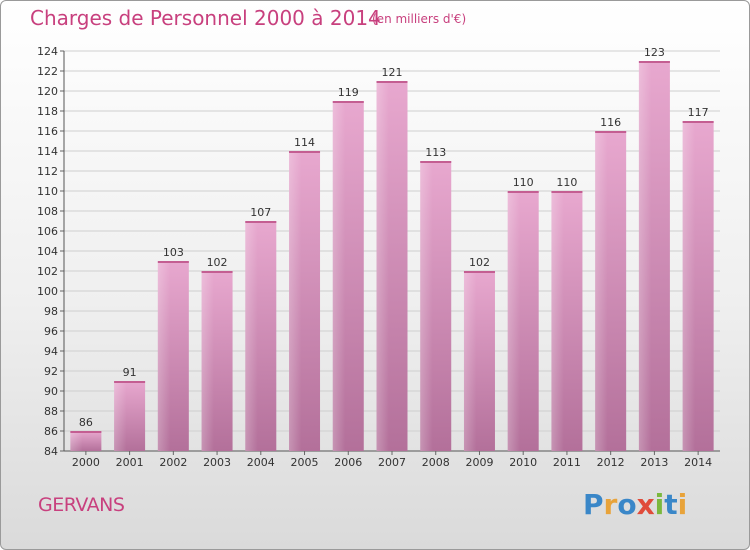 The image size is (750, 550). Describe the element at coordinates (47, 151) in the screenshot. I see `y-tick-label: 114` at that location.